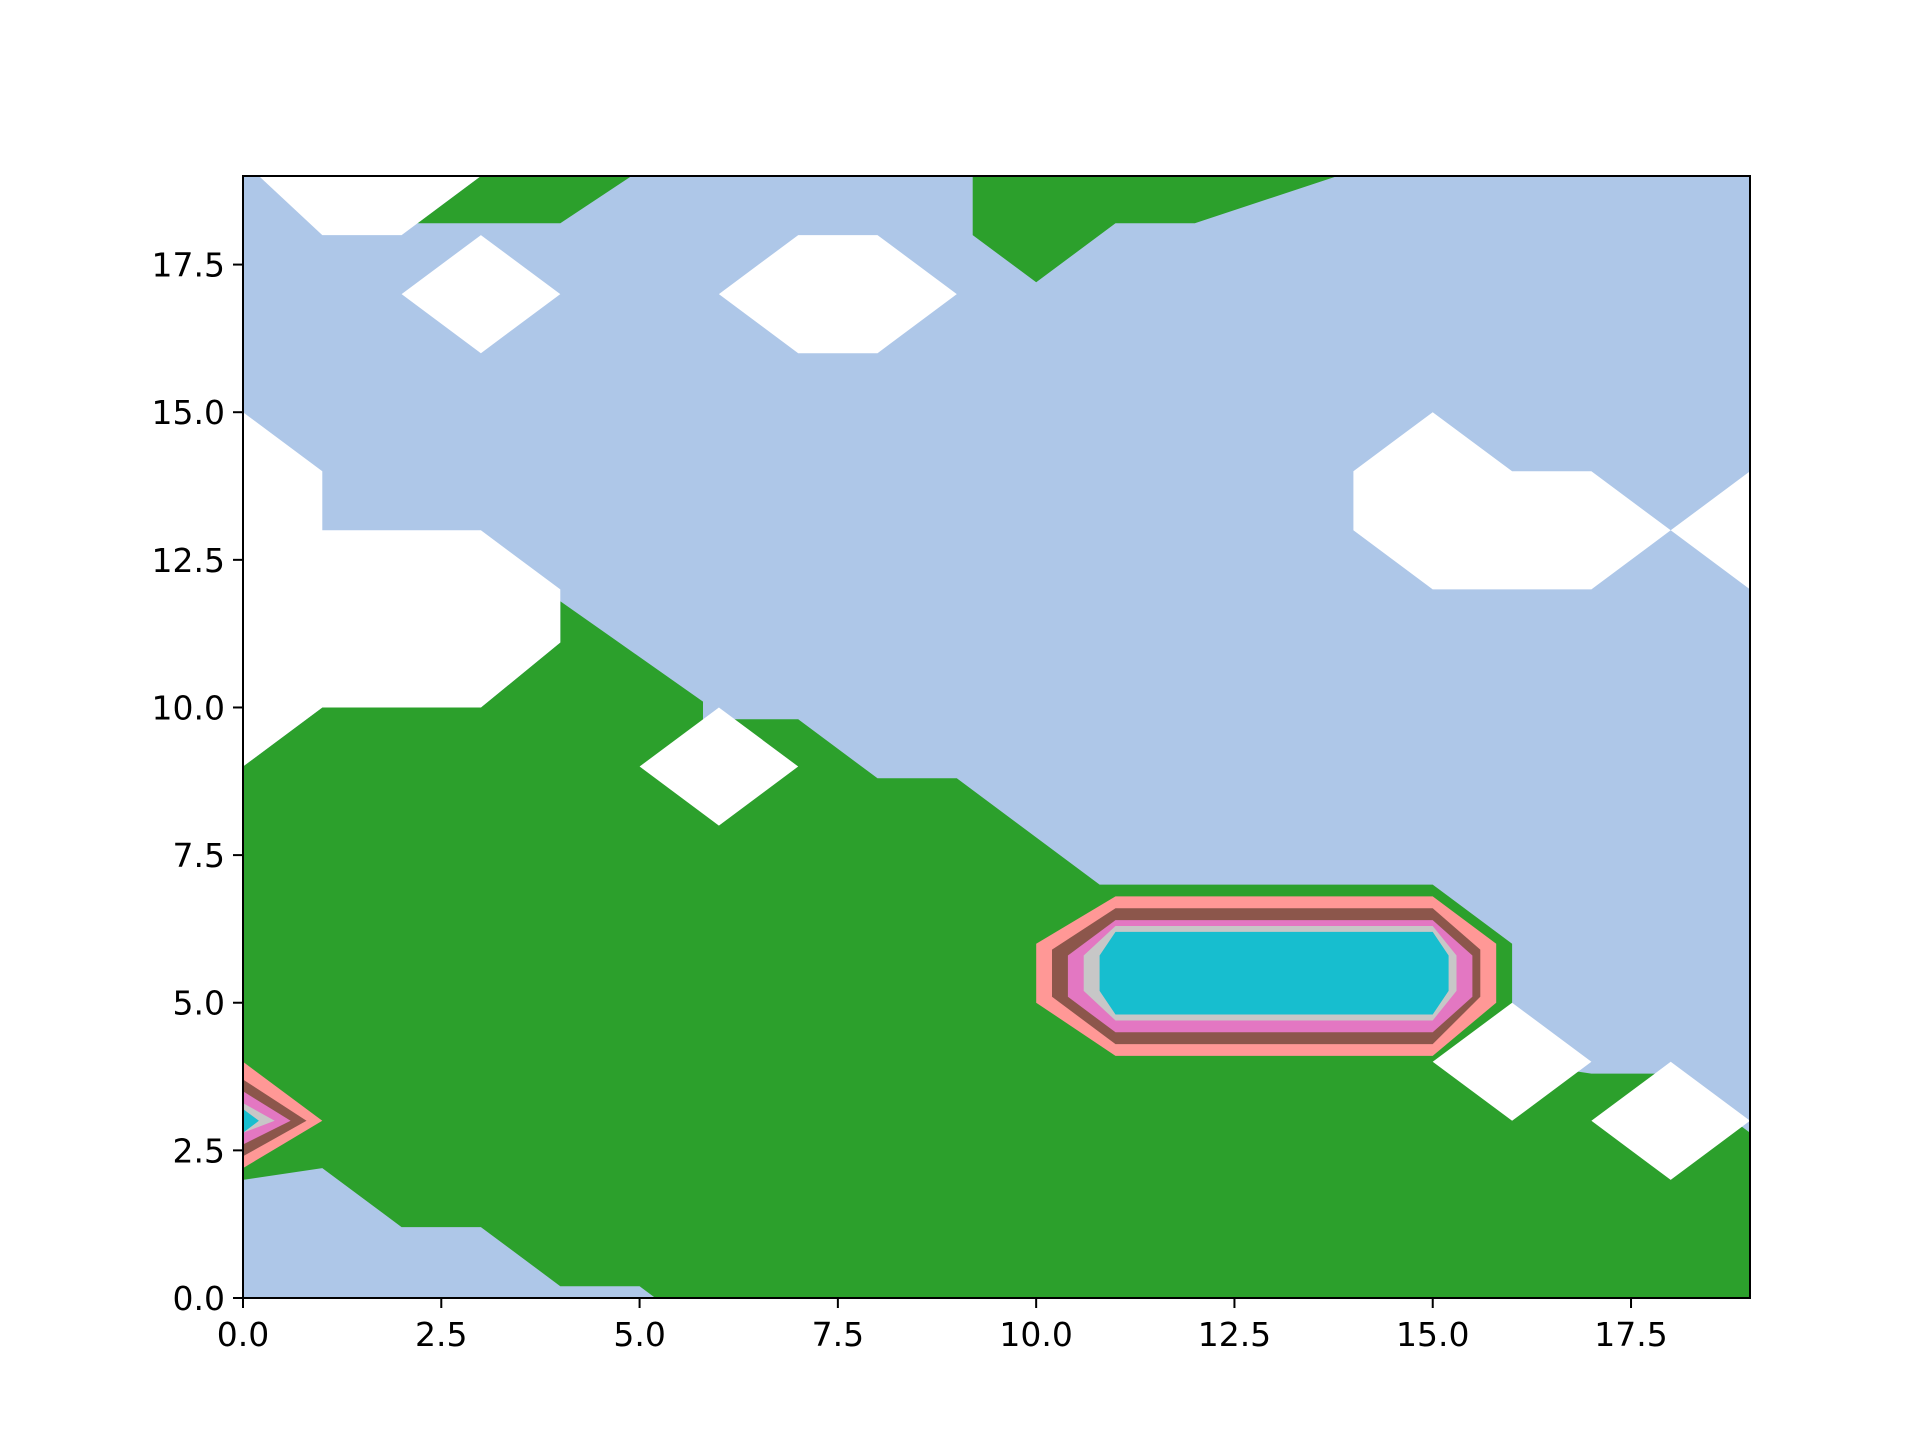 Image resolution: width=1920 pixels, height=1440 pixels. Describe the element at coordinates (441, 1334) in the screenshot. I see `x-tick-label: 2.5` at that location.